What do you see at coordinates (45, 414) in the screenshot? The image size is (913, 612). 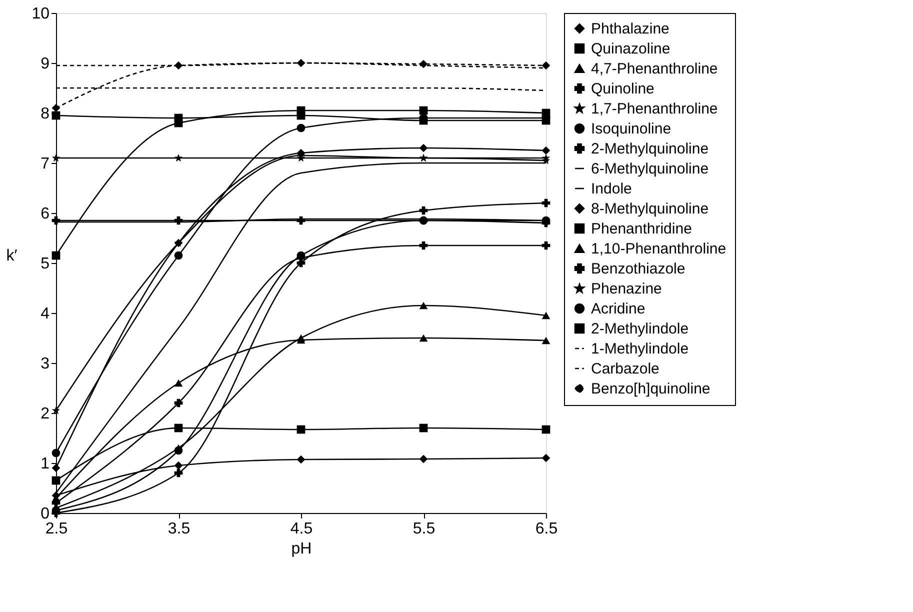 I see `y-tick-label: 2` at bounding box center [45, 414].